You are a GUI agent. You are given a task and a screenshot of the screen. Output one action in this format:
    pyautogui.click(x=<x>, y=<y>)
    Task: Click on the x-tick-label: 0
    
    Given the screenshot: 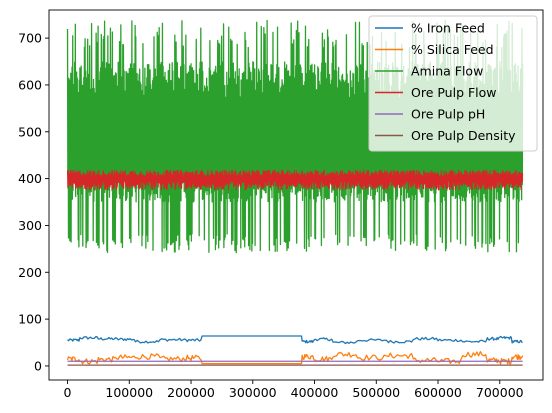 What is the action you would take?
    pyautogui.click(x=68, y=392)
    